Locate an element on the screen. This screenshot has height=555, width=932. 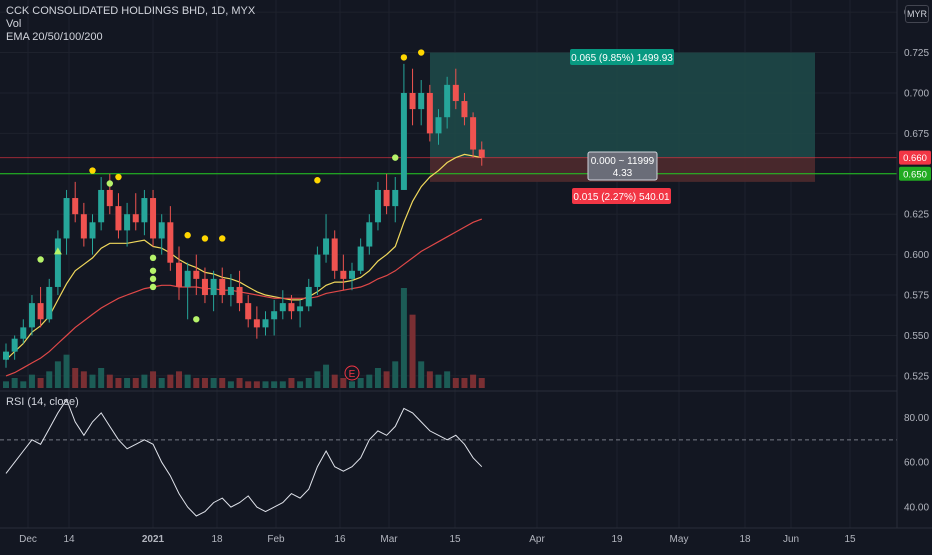
target-tag-label: 0.065 (9.85%) 1499.93 is located at coordinates (622, 58).